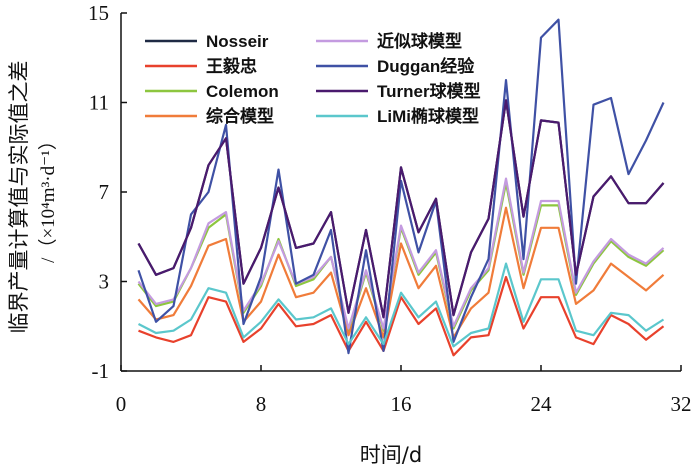  What do you see at coordinates (19, 197) in the screenshot?
I see `y-axis-title: 临界产量计算值与实际值之差` at bounding box center [19, 197].